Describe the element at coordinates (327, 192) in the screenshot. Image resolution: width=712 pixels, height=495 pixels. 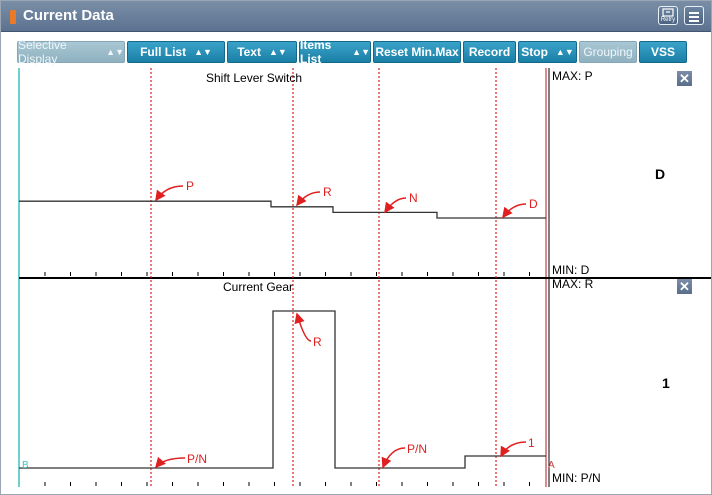
I see `annotation-label-1: R` at that location.